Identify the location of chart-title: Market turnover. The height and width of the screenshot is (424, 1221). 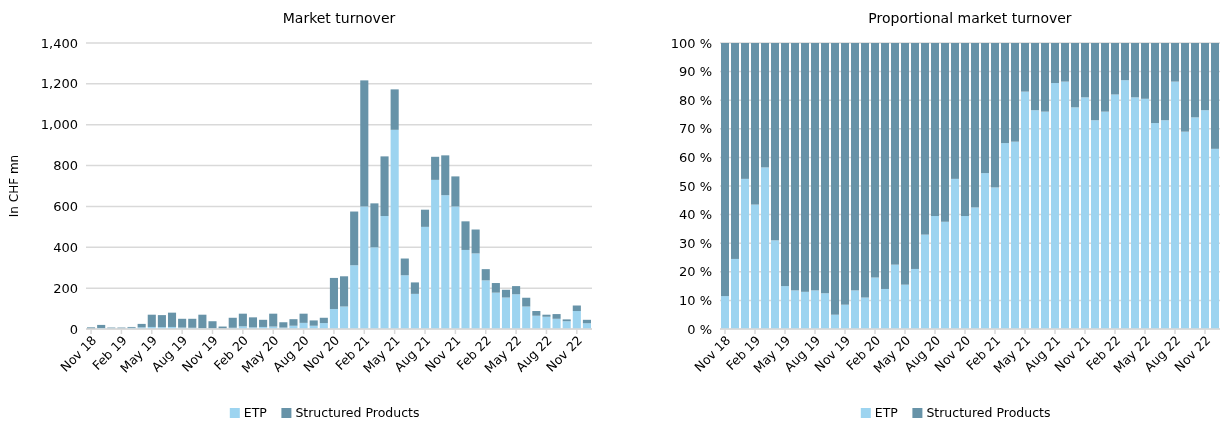
(339, 18).